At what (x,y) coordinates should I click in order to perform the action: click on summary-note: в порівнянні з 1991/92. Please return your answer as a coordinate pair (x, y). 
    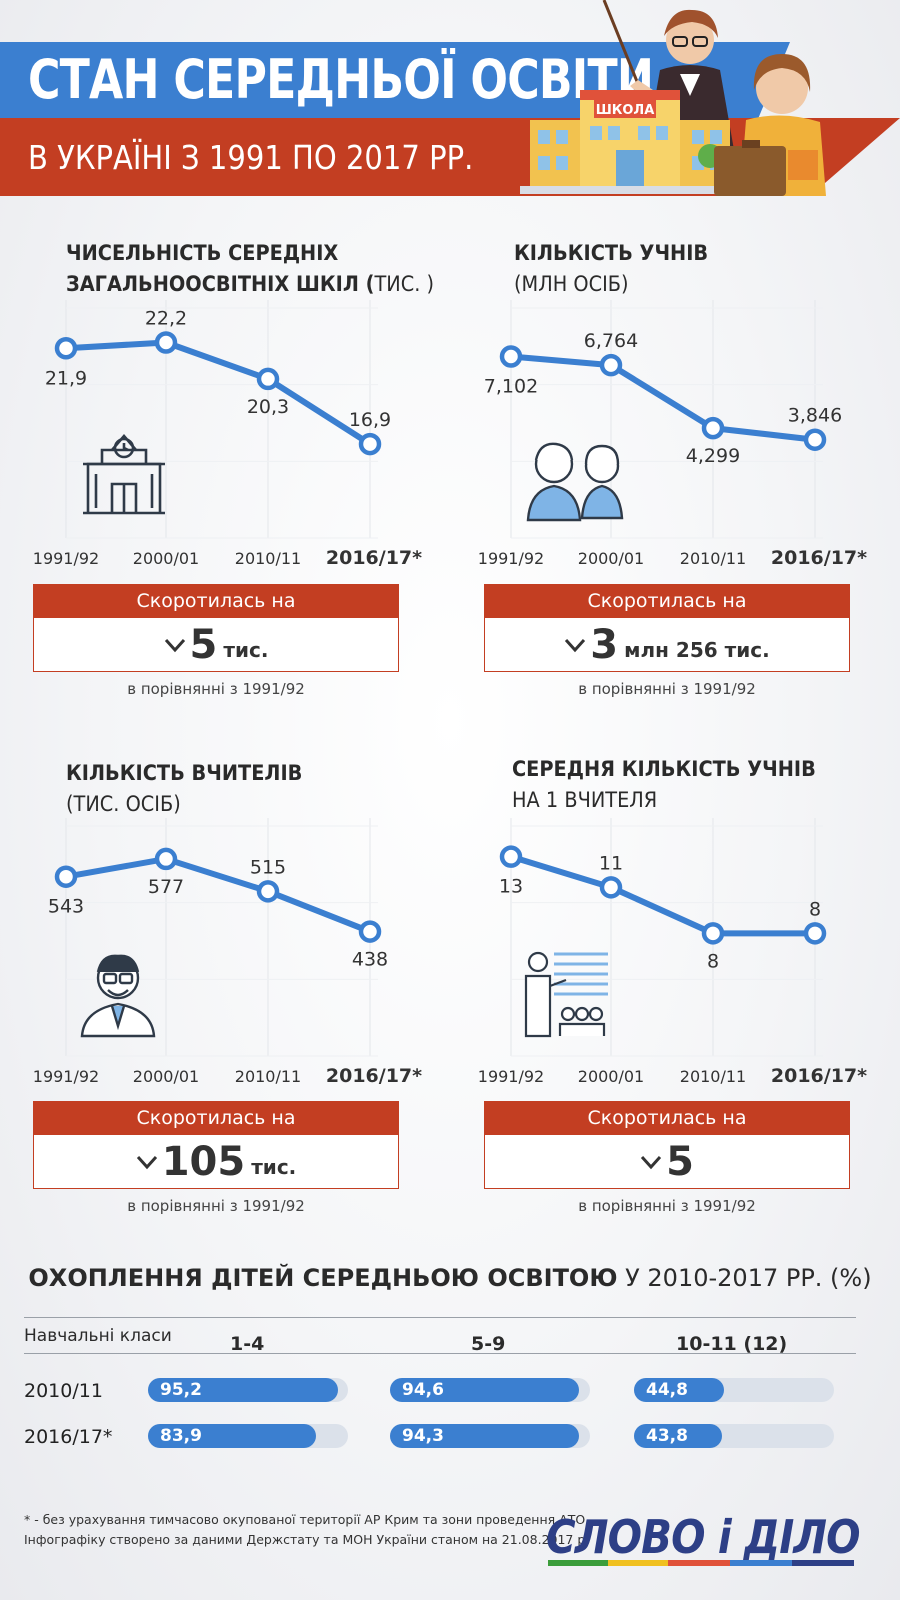
    Looking at the image, I should click on (216, 1206).